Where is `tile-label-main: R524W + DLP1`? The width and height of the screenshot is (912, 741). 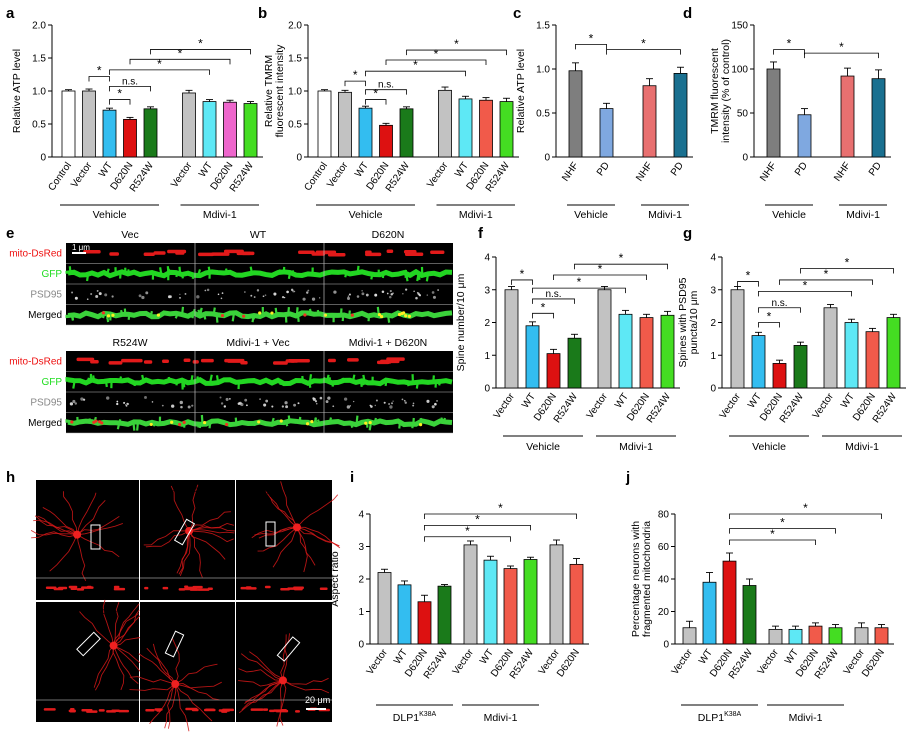 tile-label-main: R524W + DLP1 is located at coordinates (79, 613).